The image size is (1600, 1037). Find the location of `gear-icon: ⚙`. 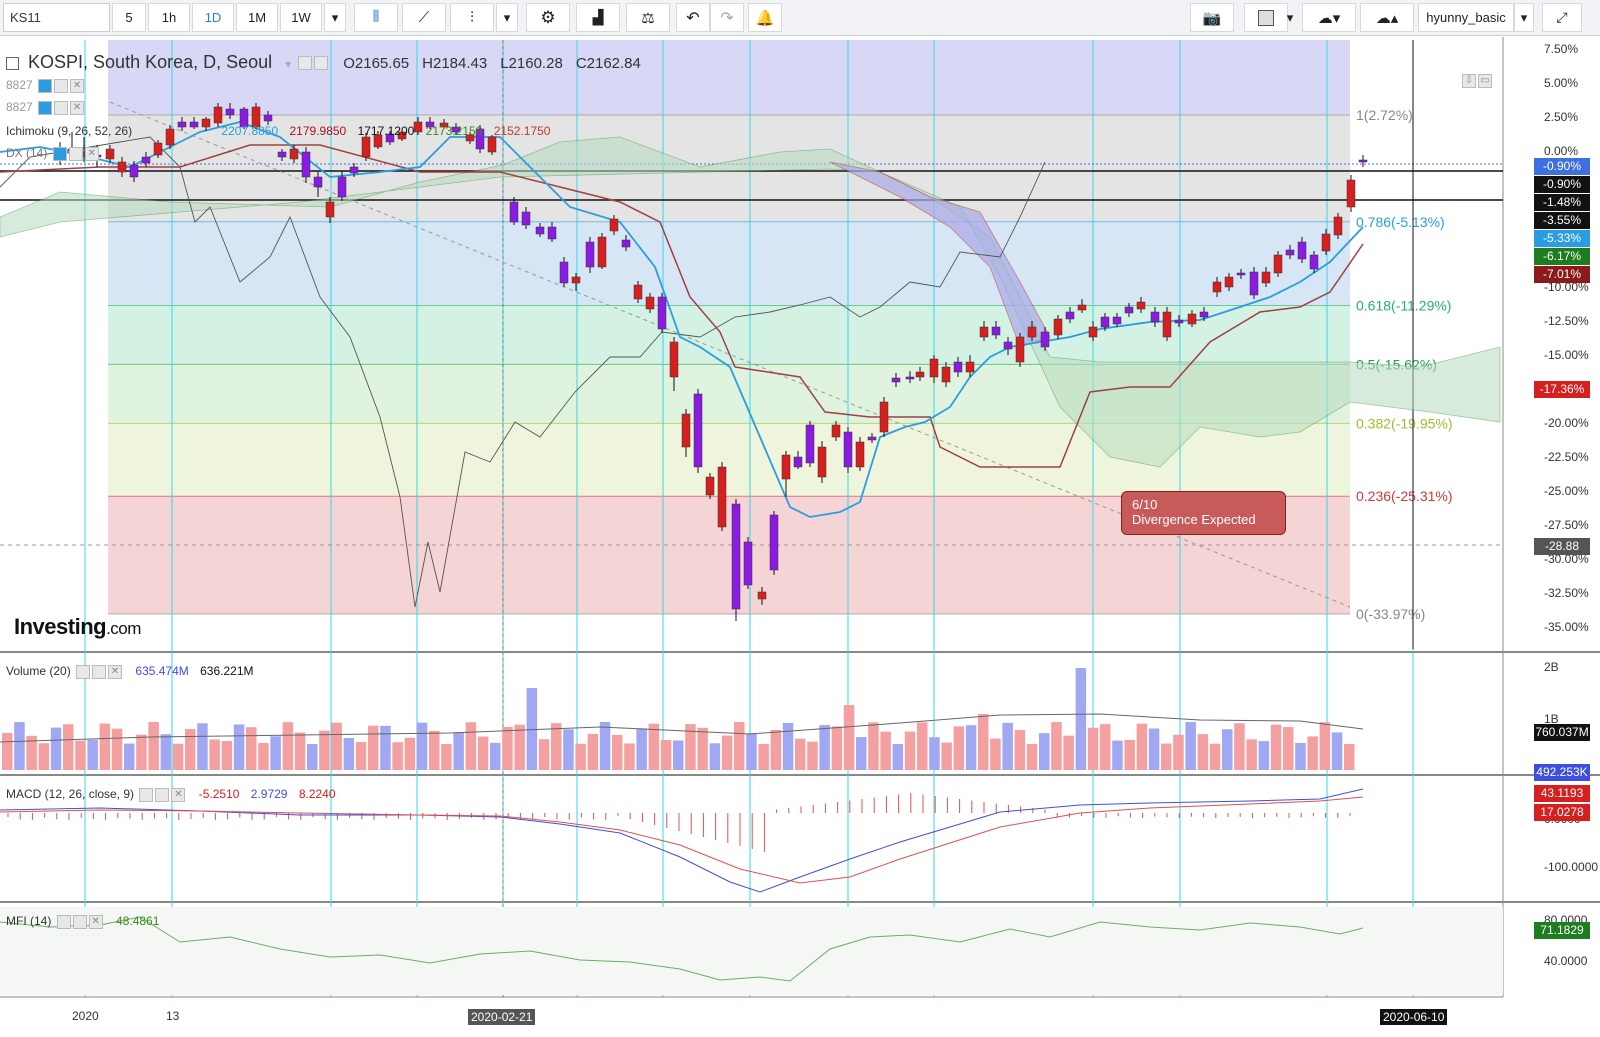

gear-icon: ⚙ is located at coordinates (548, 17).